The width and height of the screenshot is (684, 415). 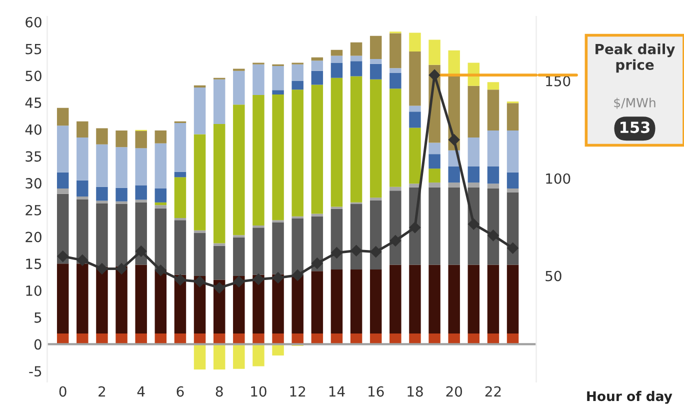 I want to click on y-tick-label: 10, so click(x=34, y=290).